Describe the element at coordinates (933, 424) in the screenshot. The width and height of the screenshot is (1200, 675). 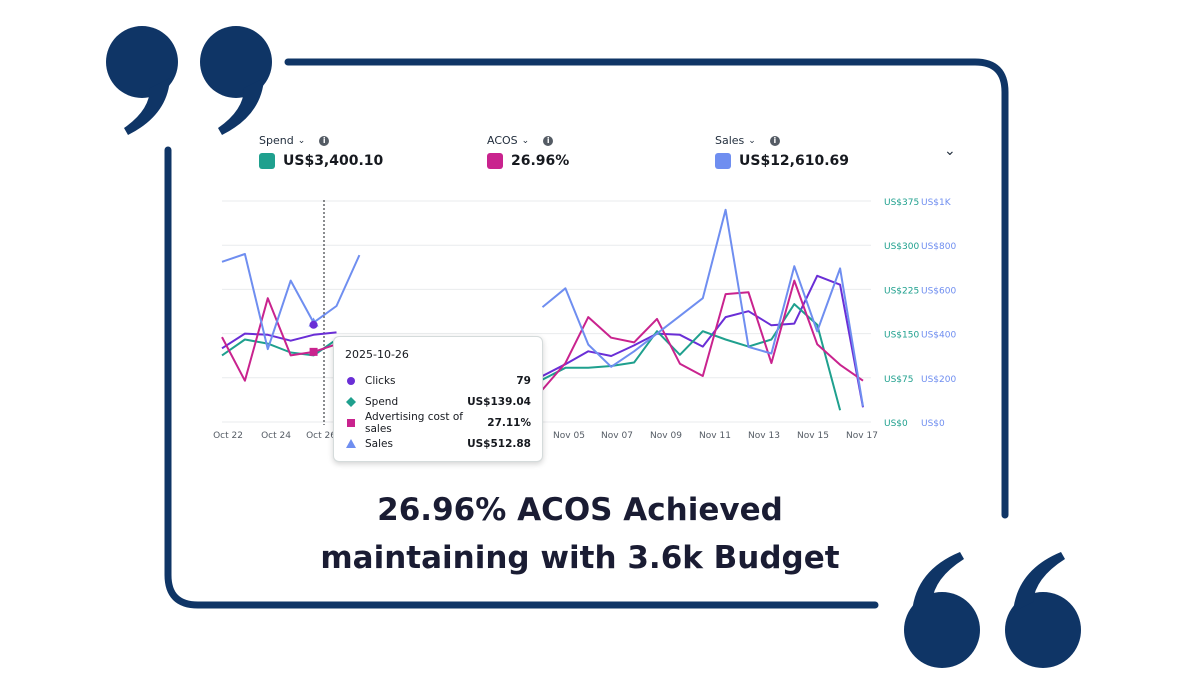
I see `y-right-tick-label: US$0` at that location.